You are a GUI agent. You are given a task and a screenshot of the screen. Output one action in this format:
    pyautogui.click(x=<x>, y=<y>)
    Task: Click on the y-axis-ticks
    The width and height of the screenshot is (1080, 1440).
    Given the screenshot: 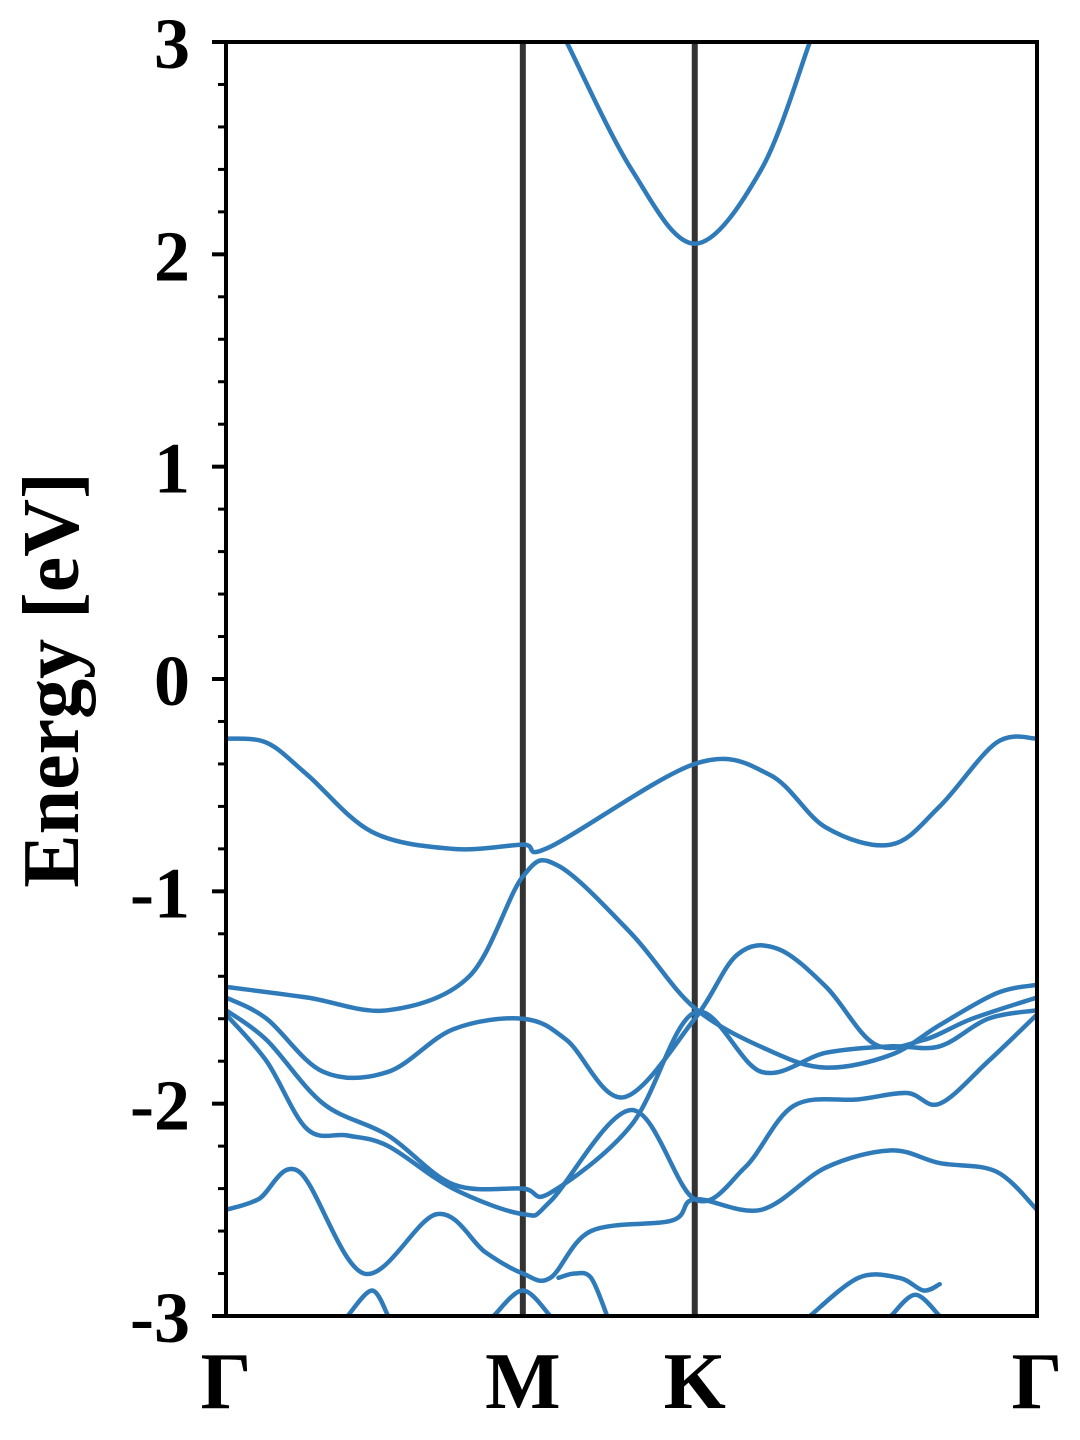 What is the action you would take?
    pyautogui.click(x=219, y=679)
    